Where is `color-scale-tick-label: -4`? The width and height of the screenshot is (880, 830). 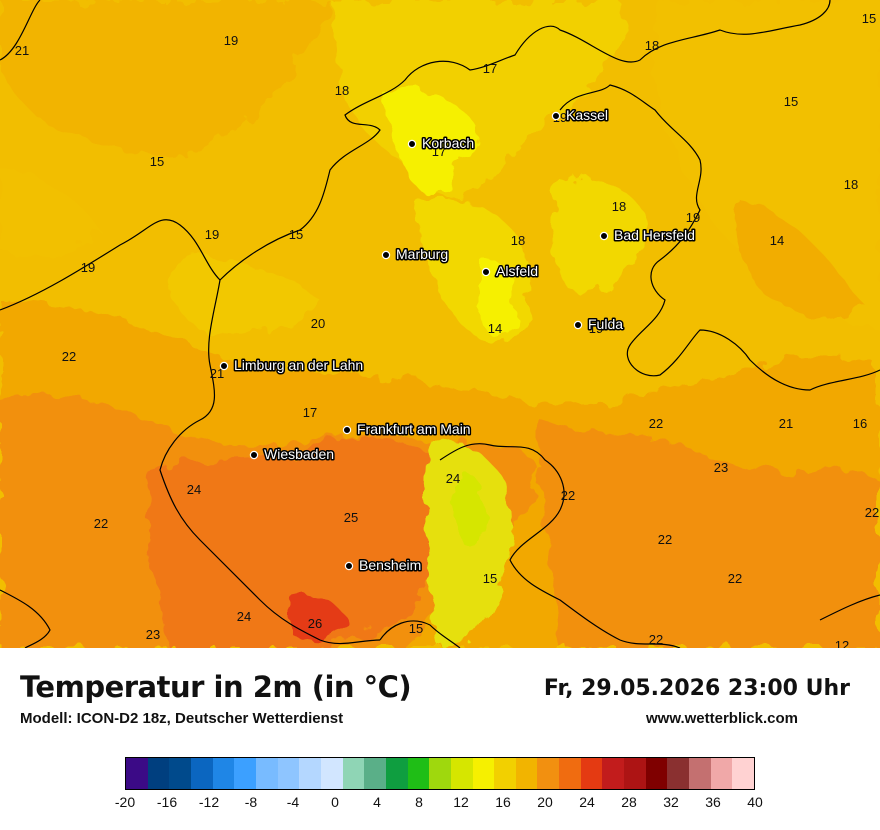
color-scale-tick-label: -4 is located at coordinates (293, 802).